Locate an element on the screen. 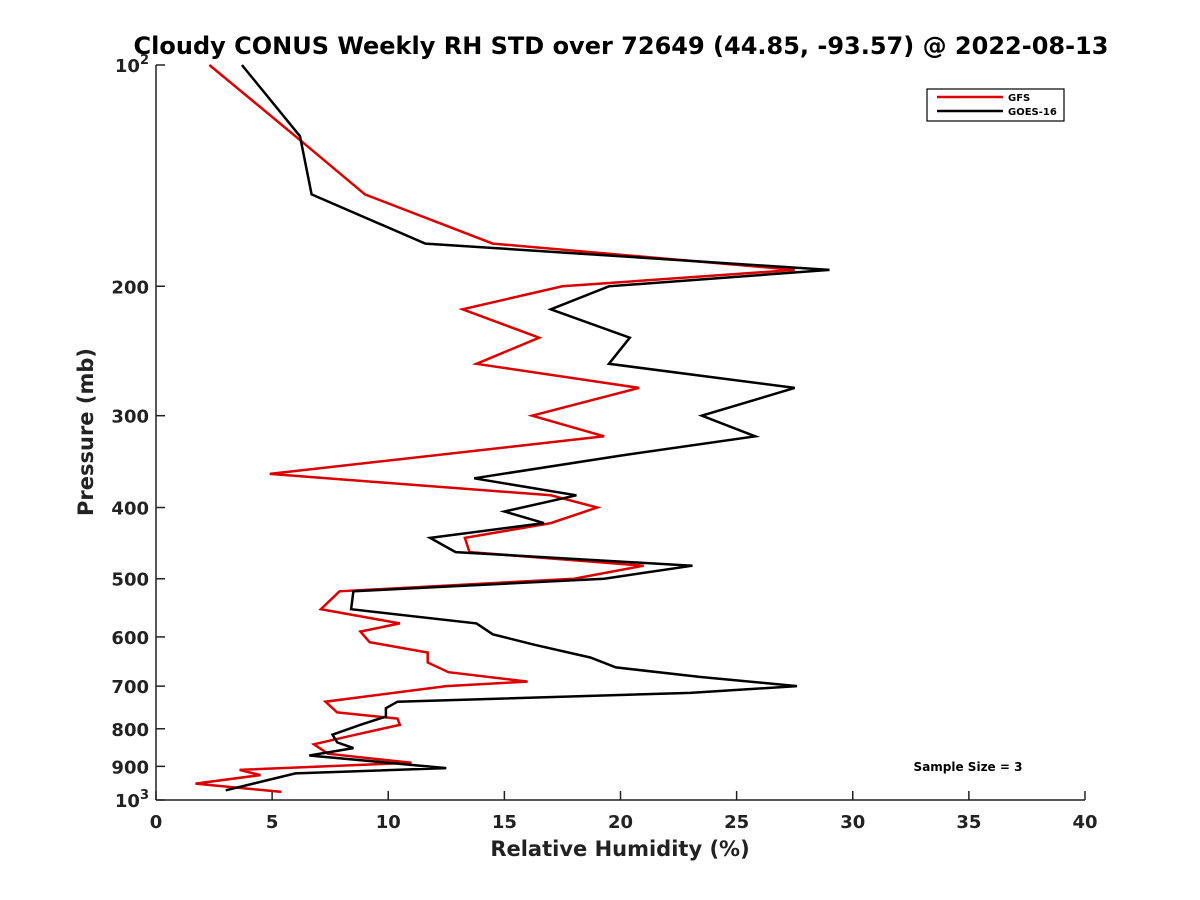 The height and width of the screenshot is (900, 1200). x-tick-label: 10 is located at coordinates (388, 822).